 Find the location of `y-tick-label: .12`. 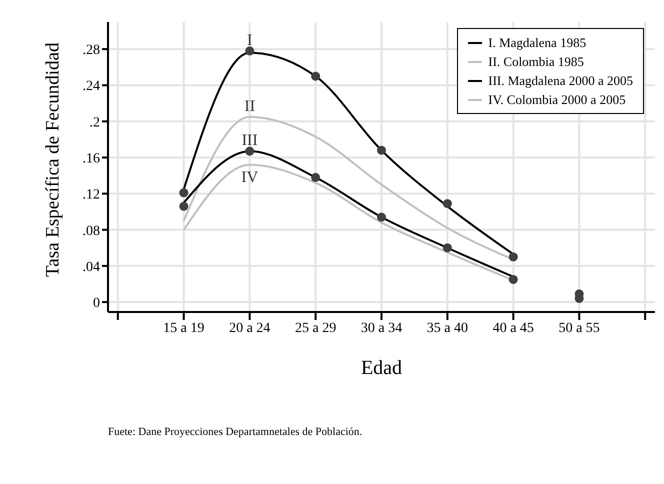

y-tick-label: .12 is located at coordinates (91, 195).